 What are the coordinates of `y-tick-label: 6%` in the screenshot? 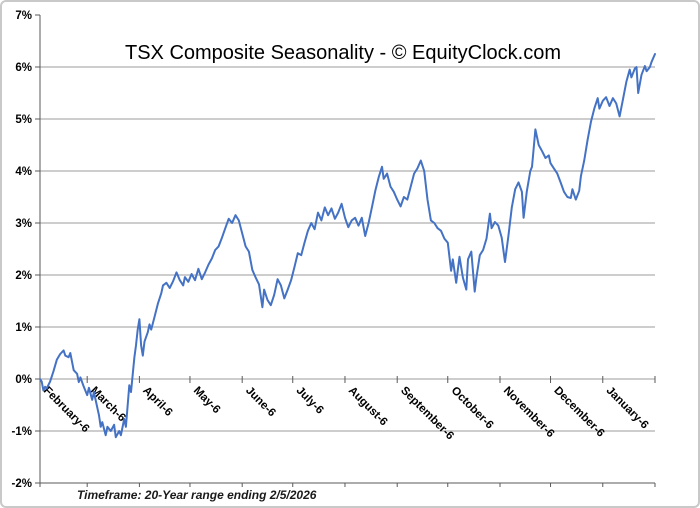 It's located at (23, 68).